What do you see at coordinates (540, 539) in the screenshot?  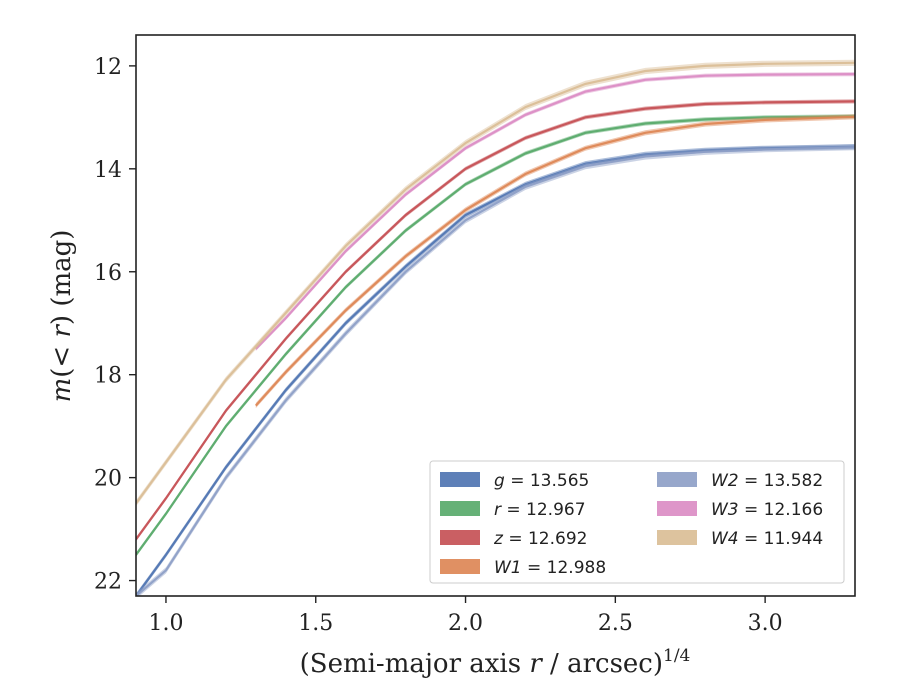 I see `legend-label: z = 12.692` at bounding box center [540, 539].